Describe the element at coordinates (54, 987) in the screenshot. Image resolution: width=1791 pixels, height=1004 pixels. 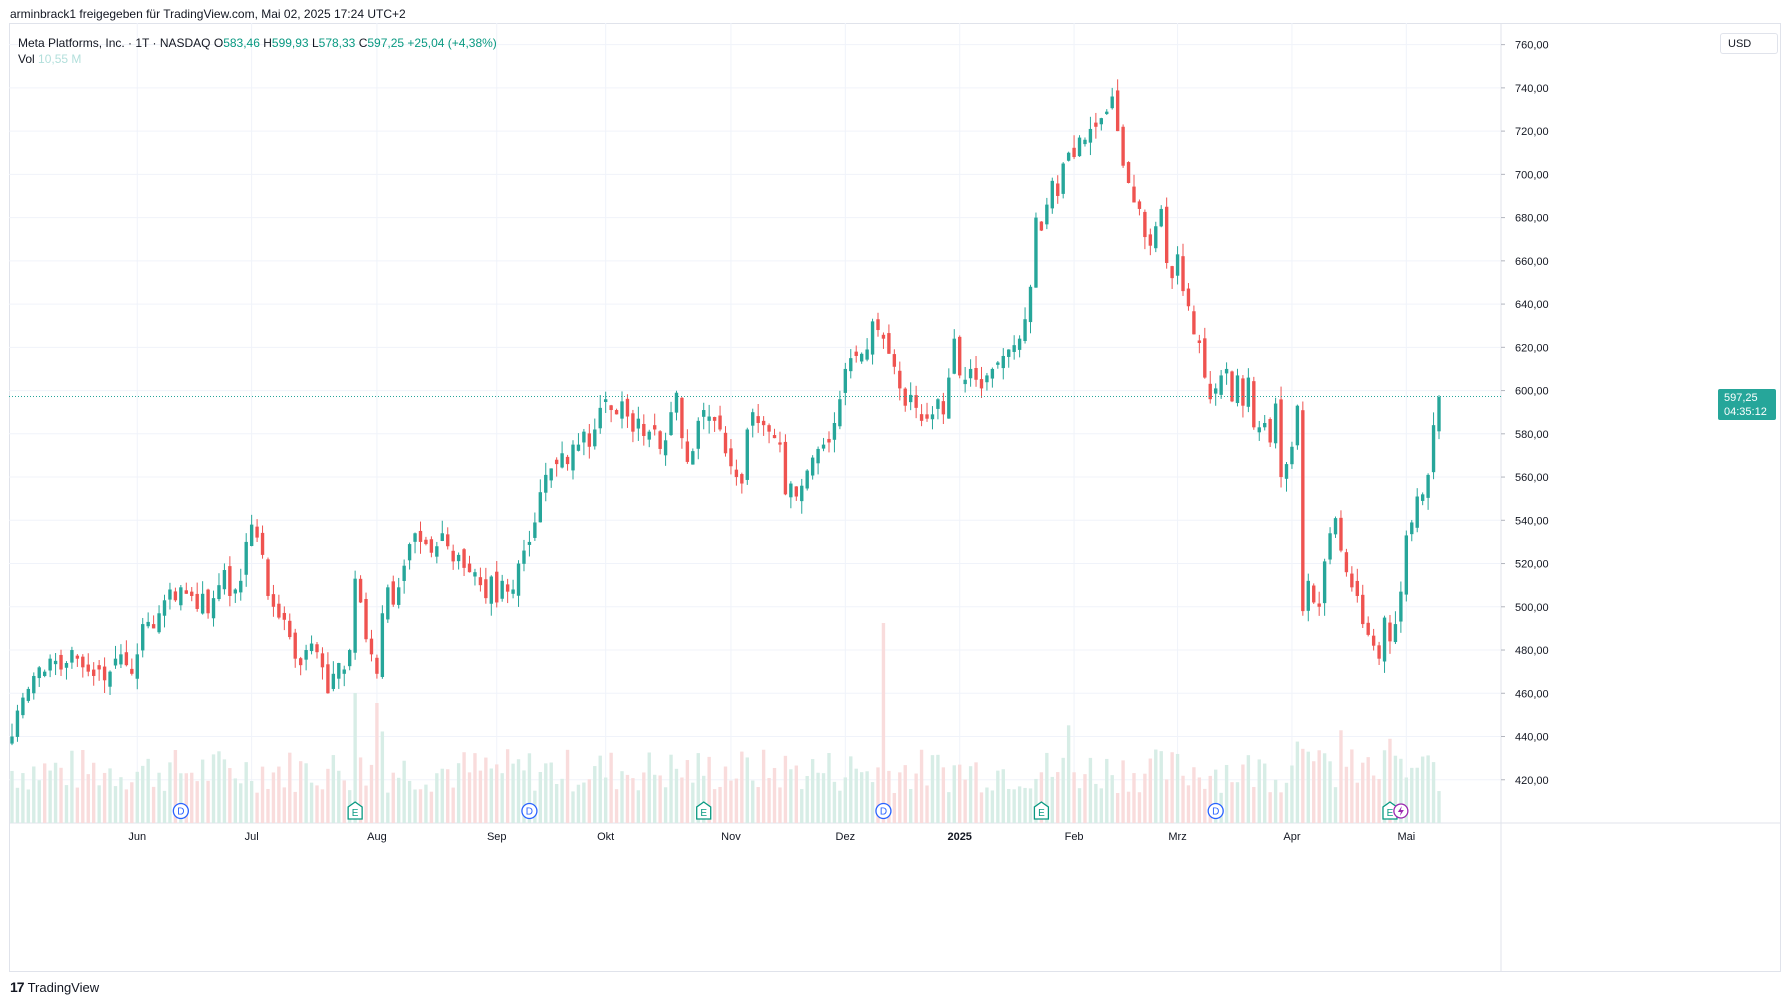
I see `footer-branding: 17 TradingView` at that location.